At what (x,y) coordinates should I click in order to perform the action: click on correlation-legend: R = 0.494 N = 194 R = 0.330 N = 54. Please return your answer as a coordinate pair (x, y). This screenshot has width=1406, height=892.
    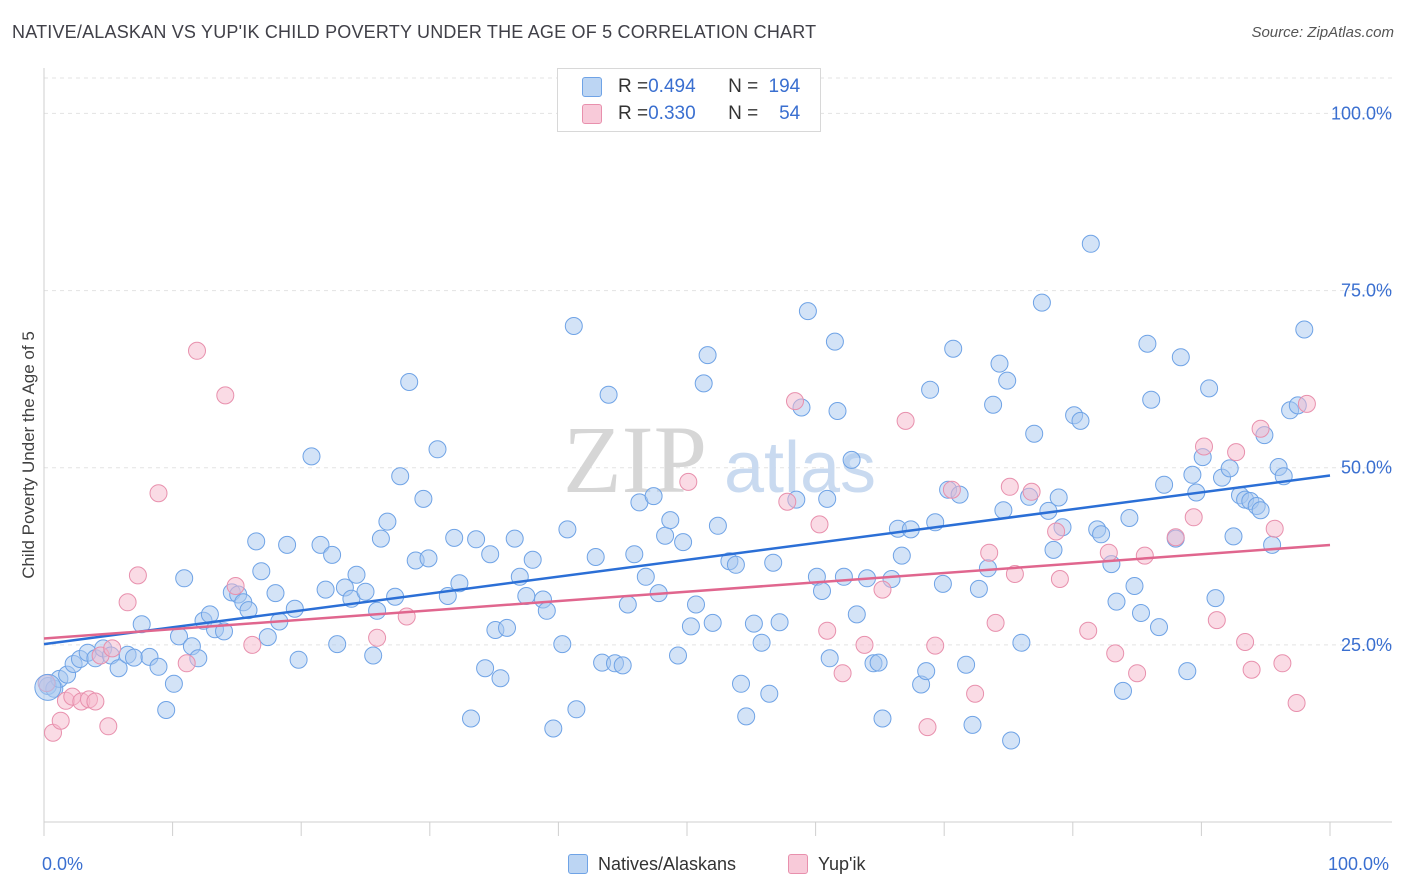
    Looking at the image, I should click on (689, 100).